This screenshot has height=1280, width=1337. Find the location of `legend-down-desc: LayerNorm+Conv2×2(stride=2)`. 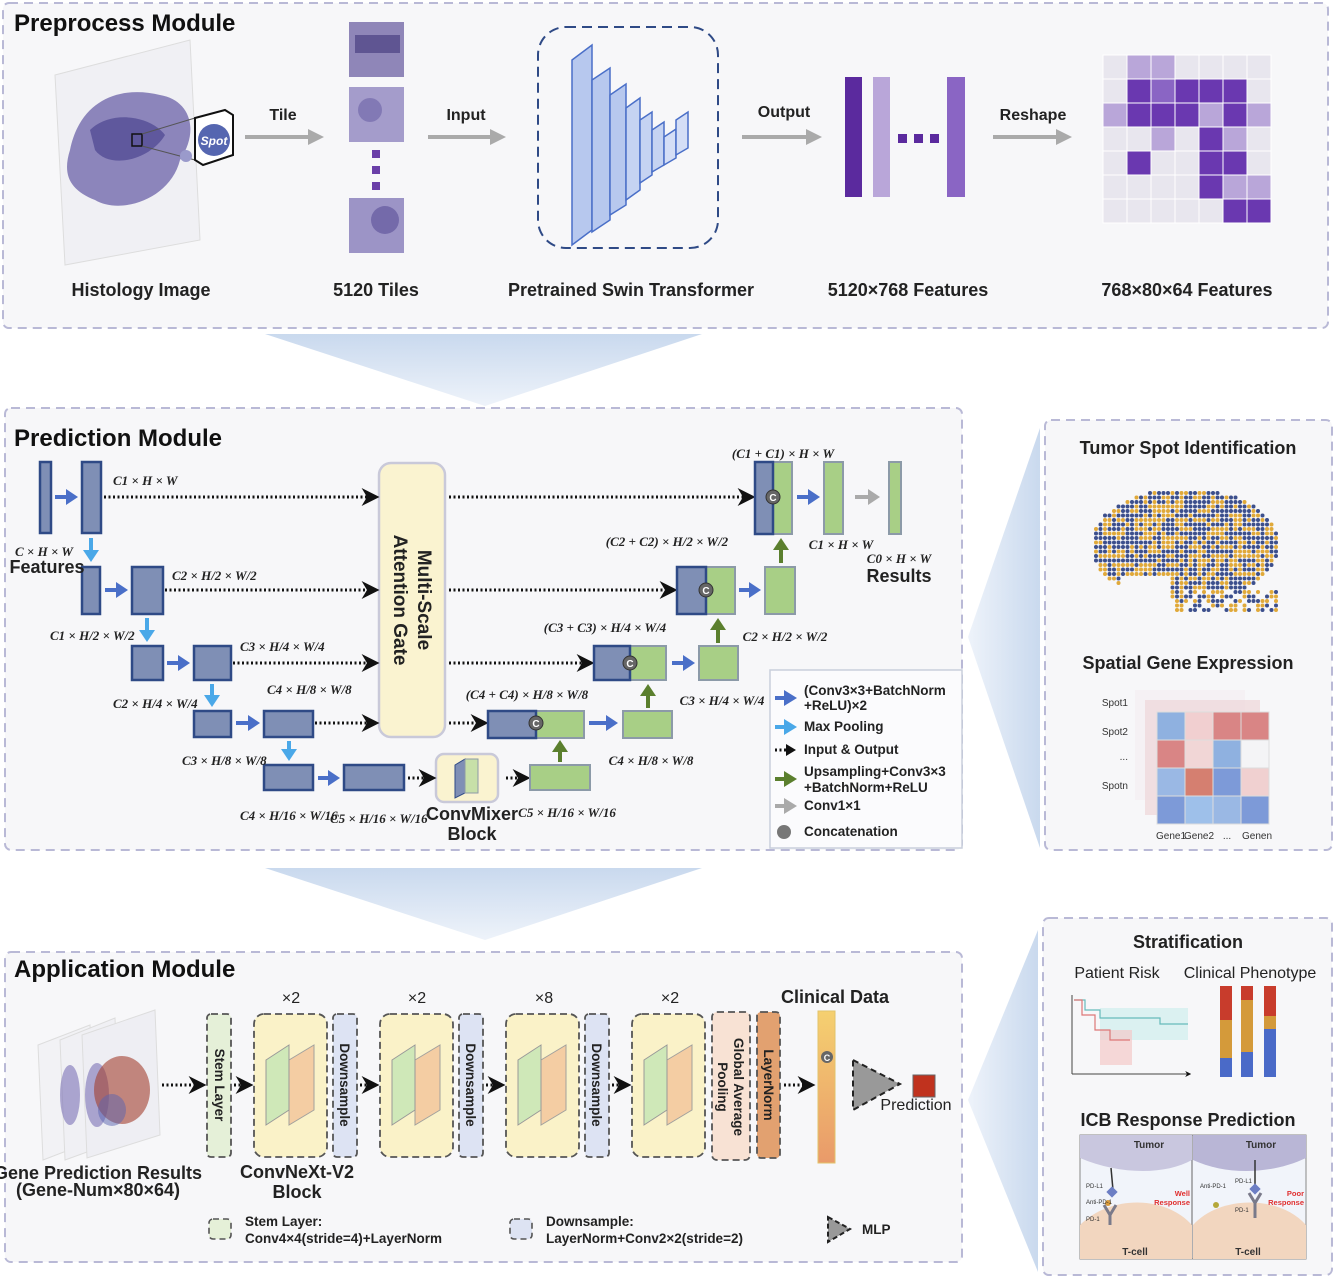

legend-down-desc: LayerNorm+Conv2×2(stride=2) is located at coordinates (644, 1238).